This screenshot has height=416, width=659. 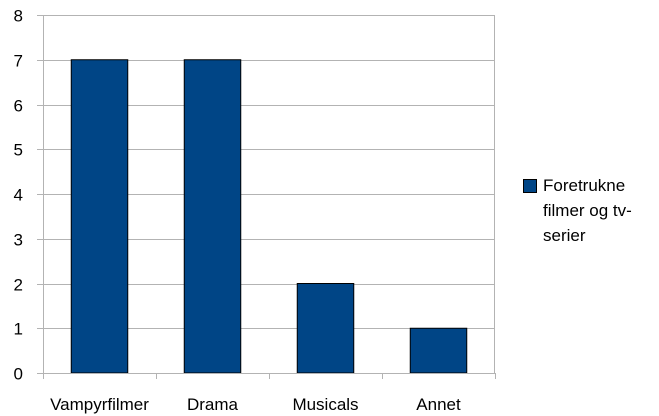 What do you see at coordinates (18, 150) in the screenshot?
I see `y-tick-label: 5` at bounding box center [18, 150].